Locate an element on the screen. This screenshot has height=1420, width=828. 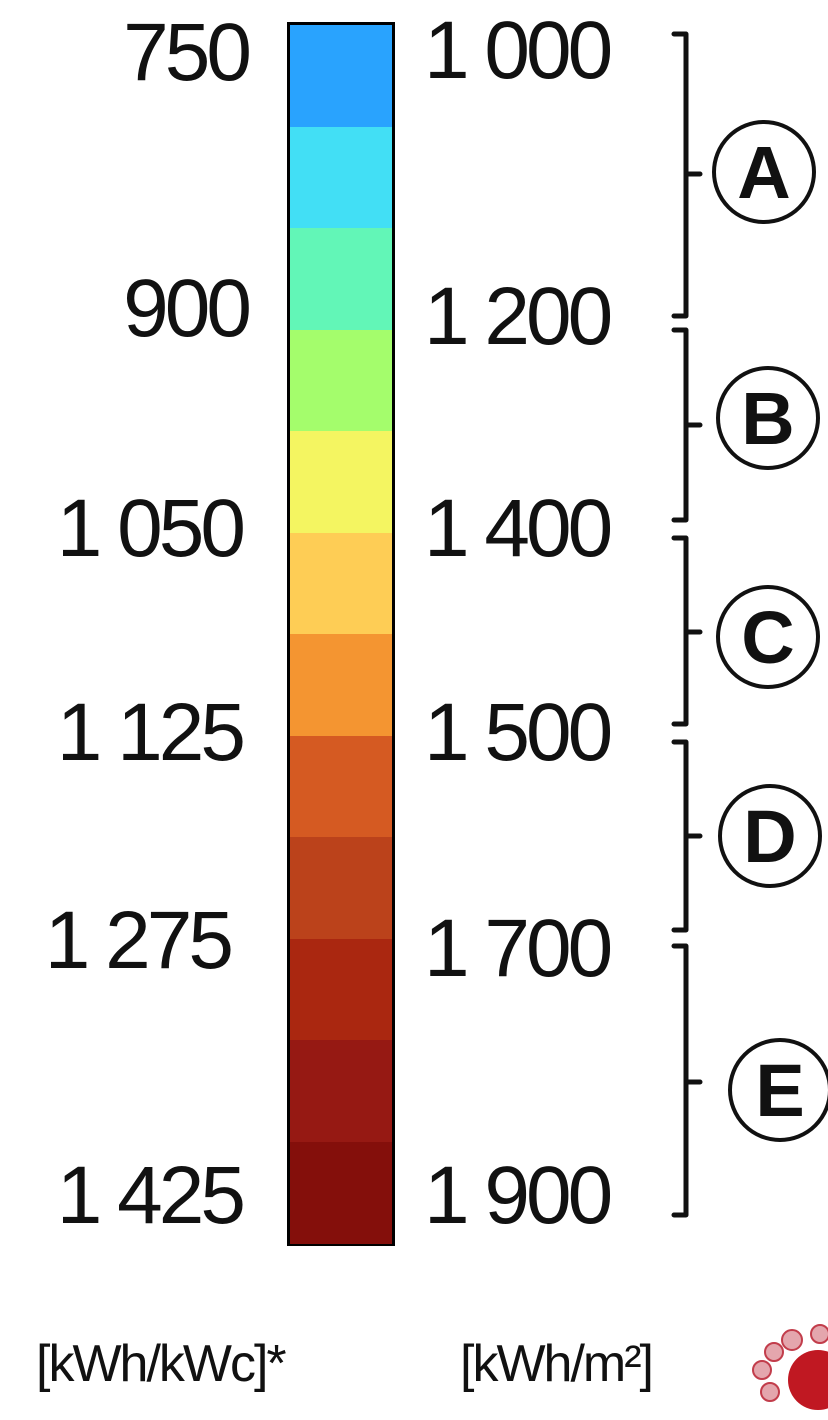
left-tick-label: 1 050 is located at coordinates (151, 528).